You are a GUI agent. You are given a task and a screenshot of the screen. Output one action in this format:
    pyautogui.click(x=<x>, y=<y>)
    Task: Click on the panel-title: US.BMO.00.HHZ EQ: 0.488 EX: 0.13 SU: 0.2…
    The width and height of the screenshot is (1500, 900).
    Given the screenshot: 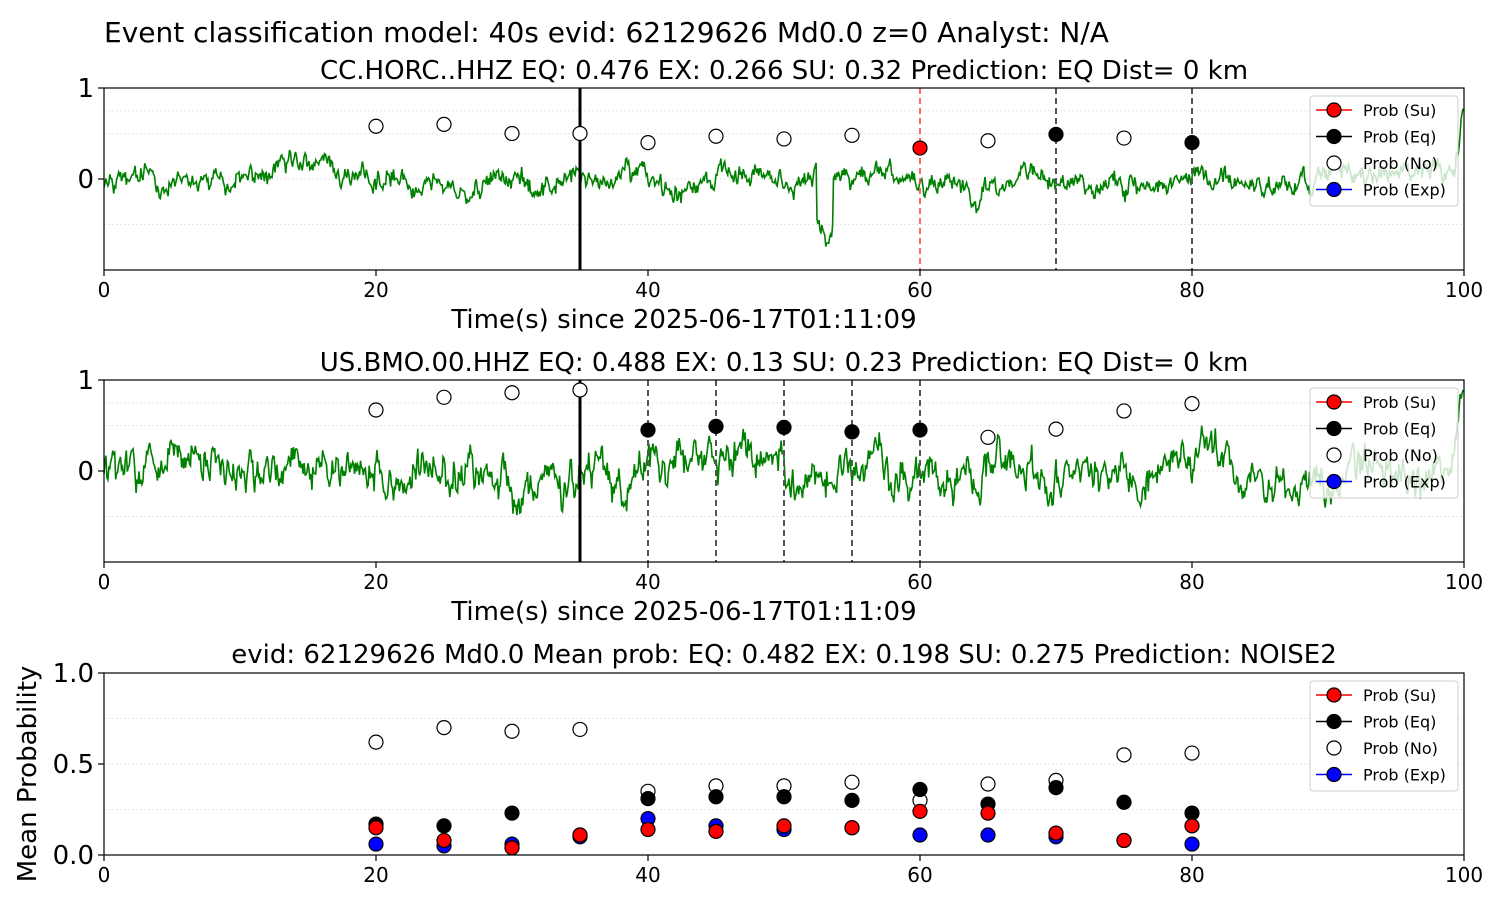 What is the action you would take?
    pyautogui.click(x=784, y=363)
    